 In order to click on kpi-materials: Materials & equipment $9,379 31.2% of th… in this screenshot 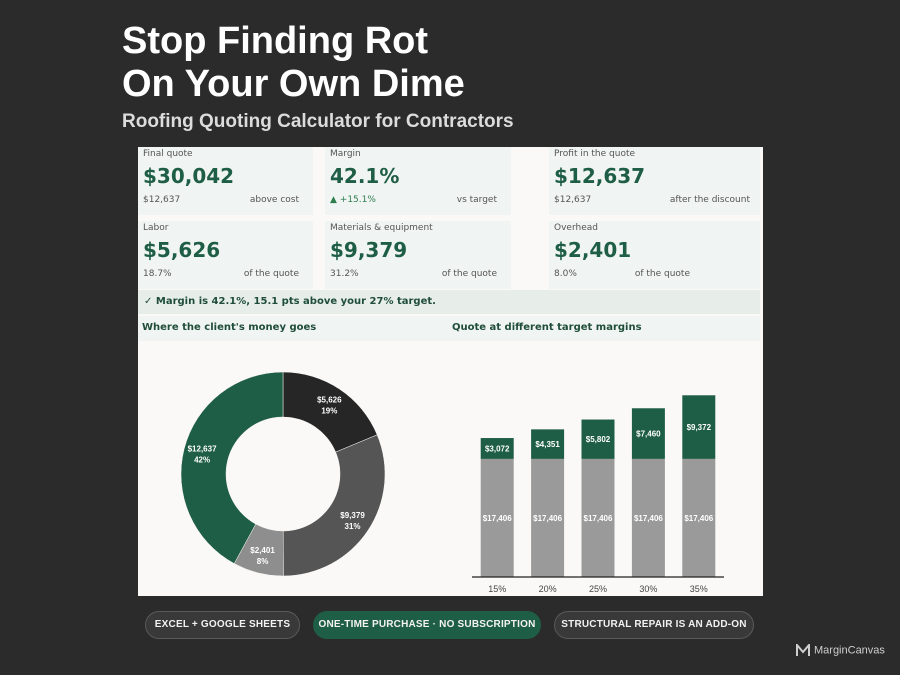, I will do `click(418, 255)`.